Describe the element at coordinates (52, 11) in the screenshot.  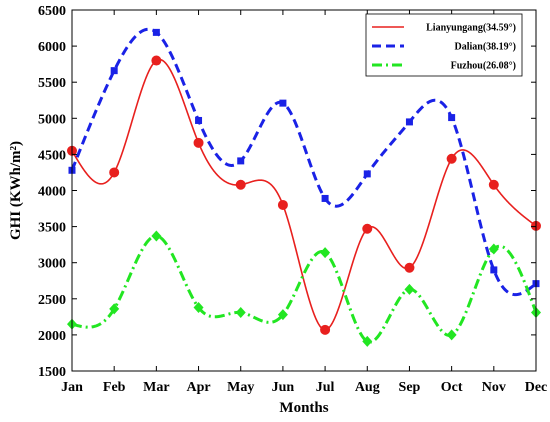
I see `y-tick-label: 6500` at that location.